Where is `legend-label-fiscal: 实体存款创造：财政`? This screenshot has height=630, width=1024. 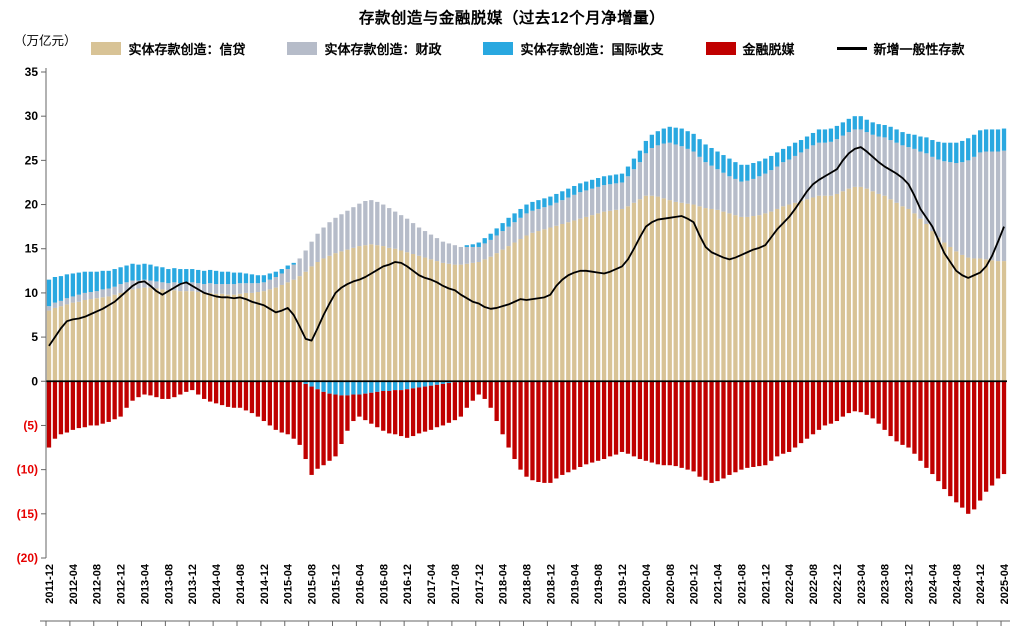
legend-label-fiscal: 实体存款创造：财政 is located at coordinates (383, 49).